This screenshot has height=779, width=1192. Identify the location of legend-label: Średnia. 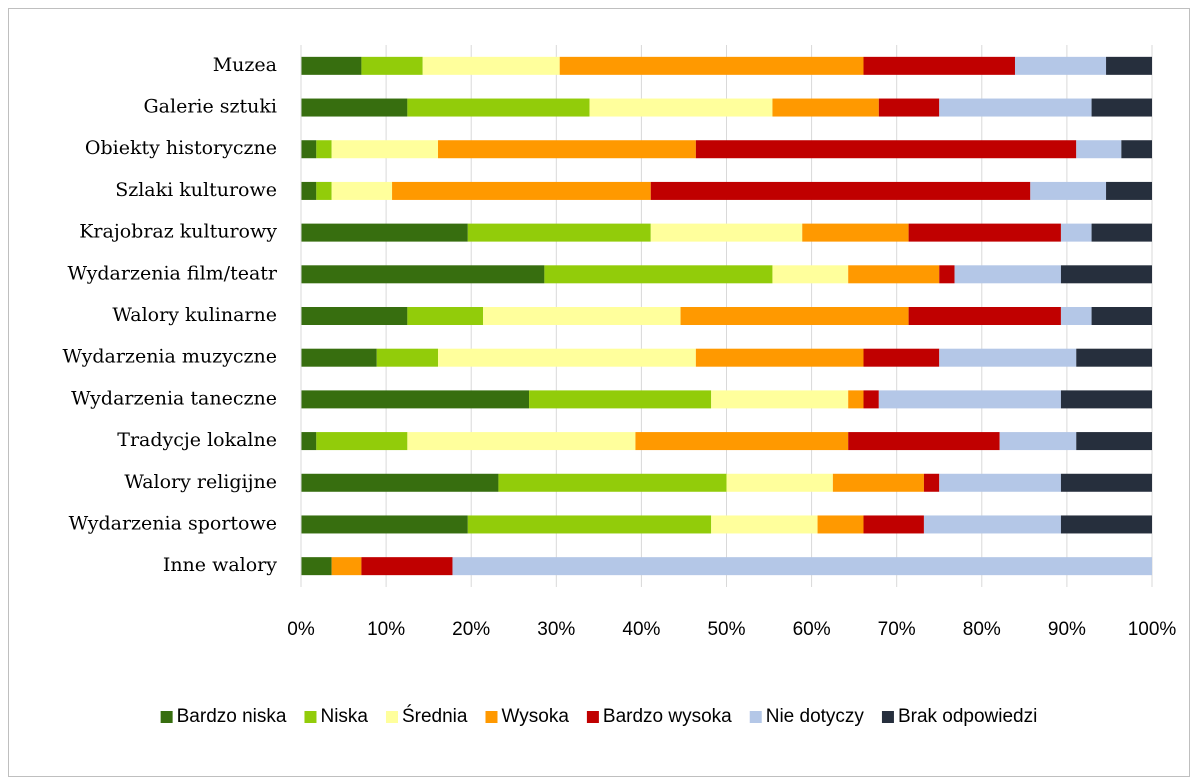
(435, 716).